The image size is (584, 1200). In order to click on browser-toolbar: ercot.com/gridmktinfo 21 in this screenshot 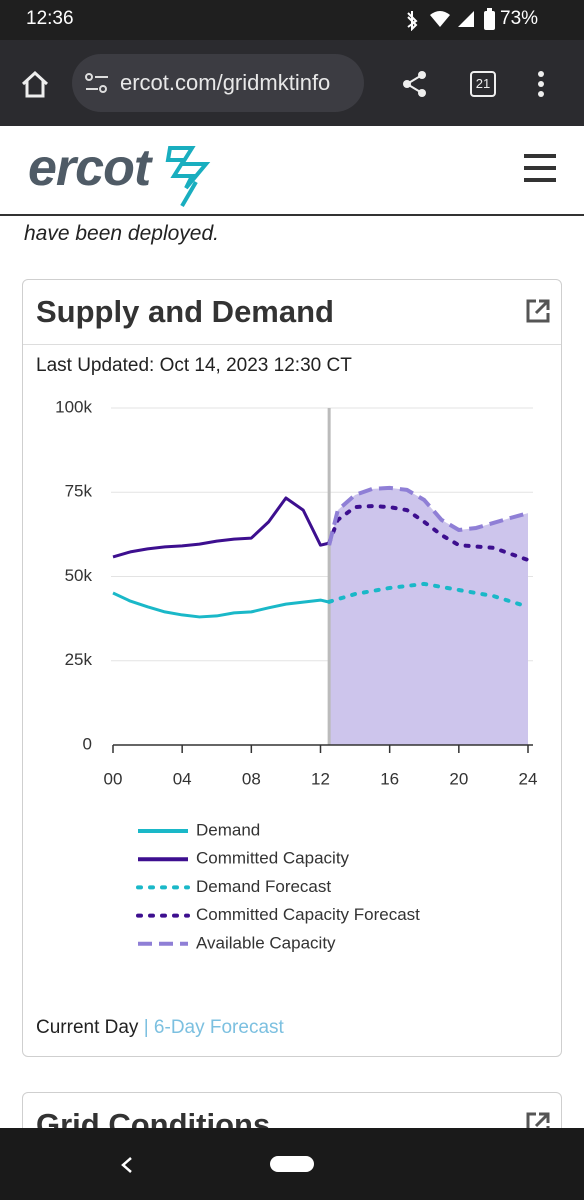, I will do `click(292, 83)`.